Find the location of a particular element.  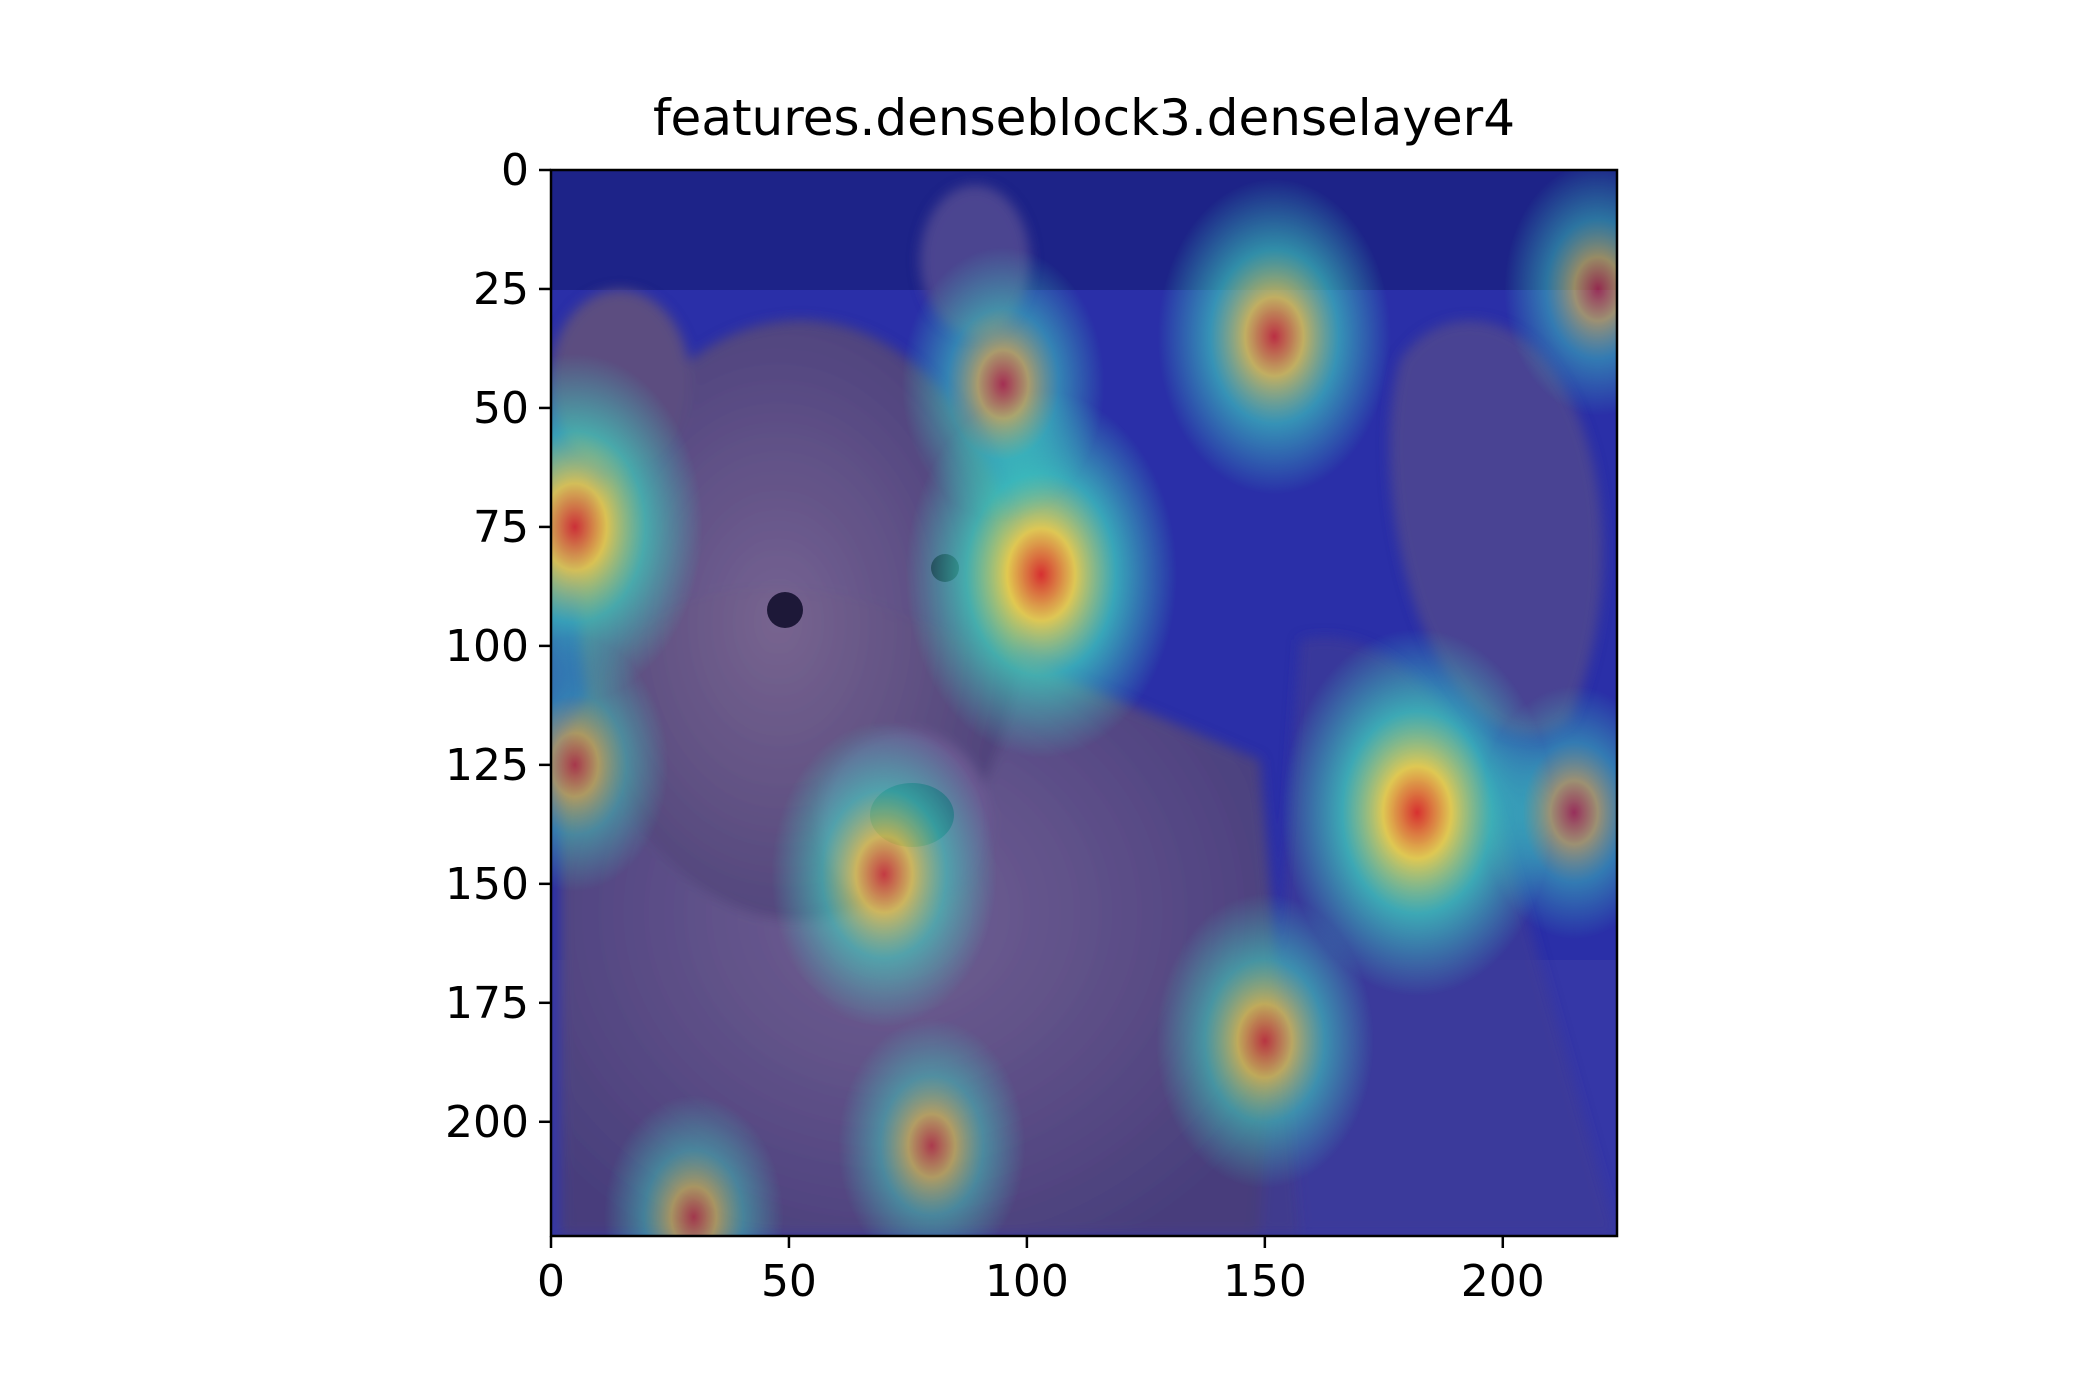

x-tick-label: 200 is located at coordinates (1503, 1281).